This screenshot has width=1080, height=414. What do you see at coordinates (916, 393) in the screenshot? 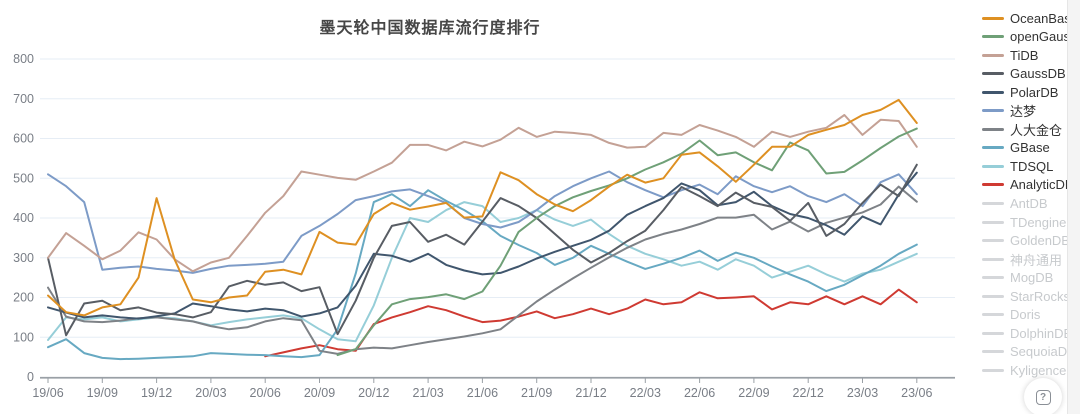
I see `x-axis-label: 23/06` at bounding box center [916, 393].